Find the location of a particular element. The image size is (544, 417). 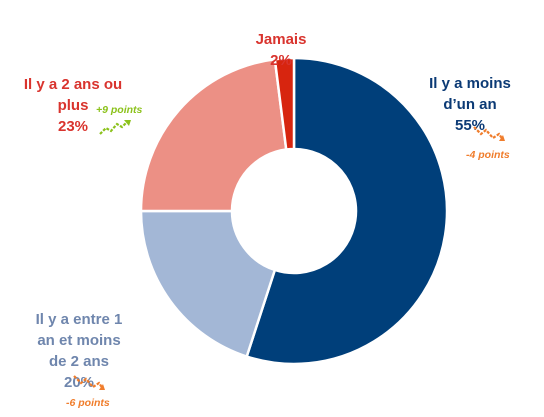

trend-entre-1-et-2-ans: -6 points is located at coordinates (88, 403).